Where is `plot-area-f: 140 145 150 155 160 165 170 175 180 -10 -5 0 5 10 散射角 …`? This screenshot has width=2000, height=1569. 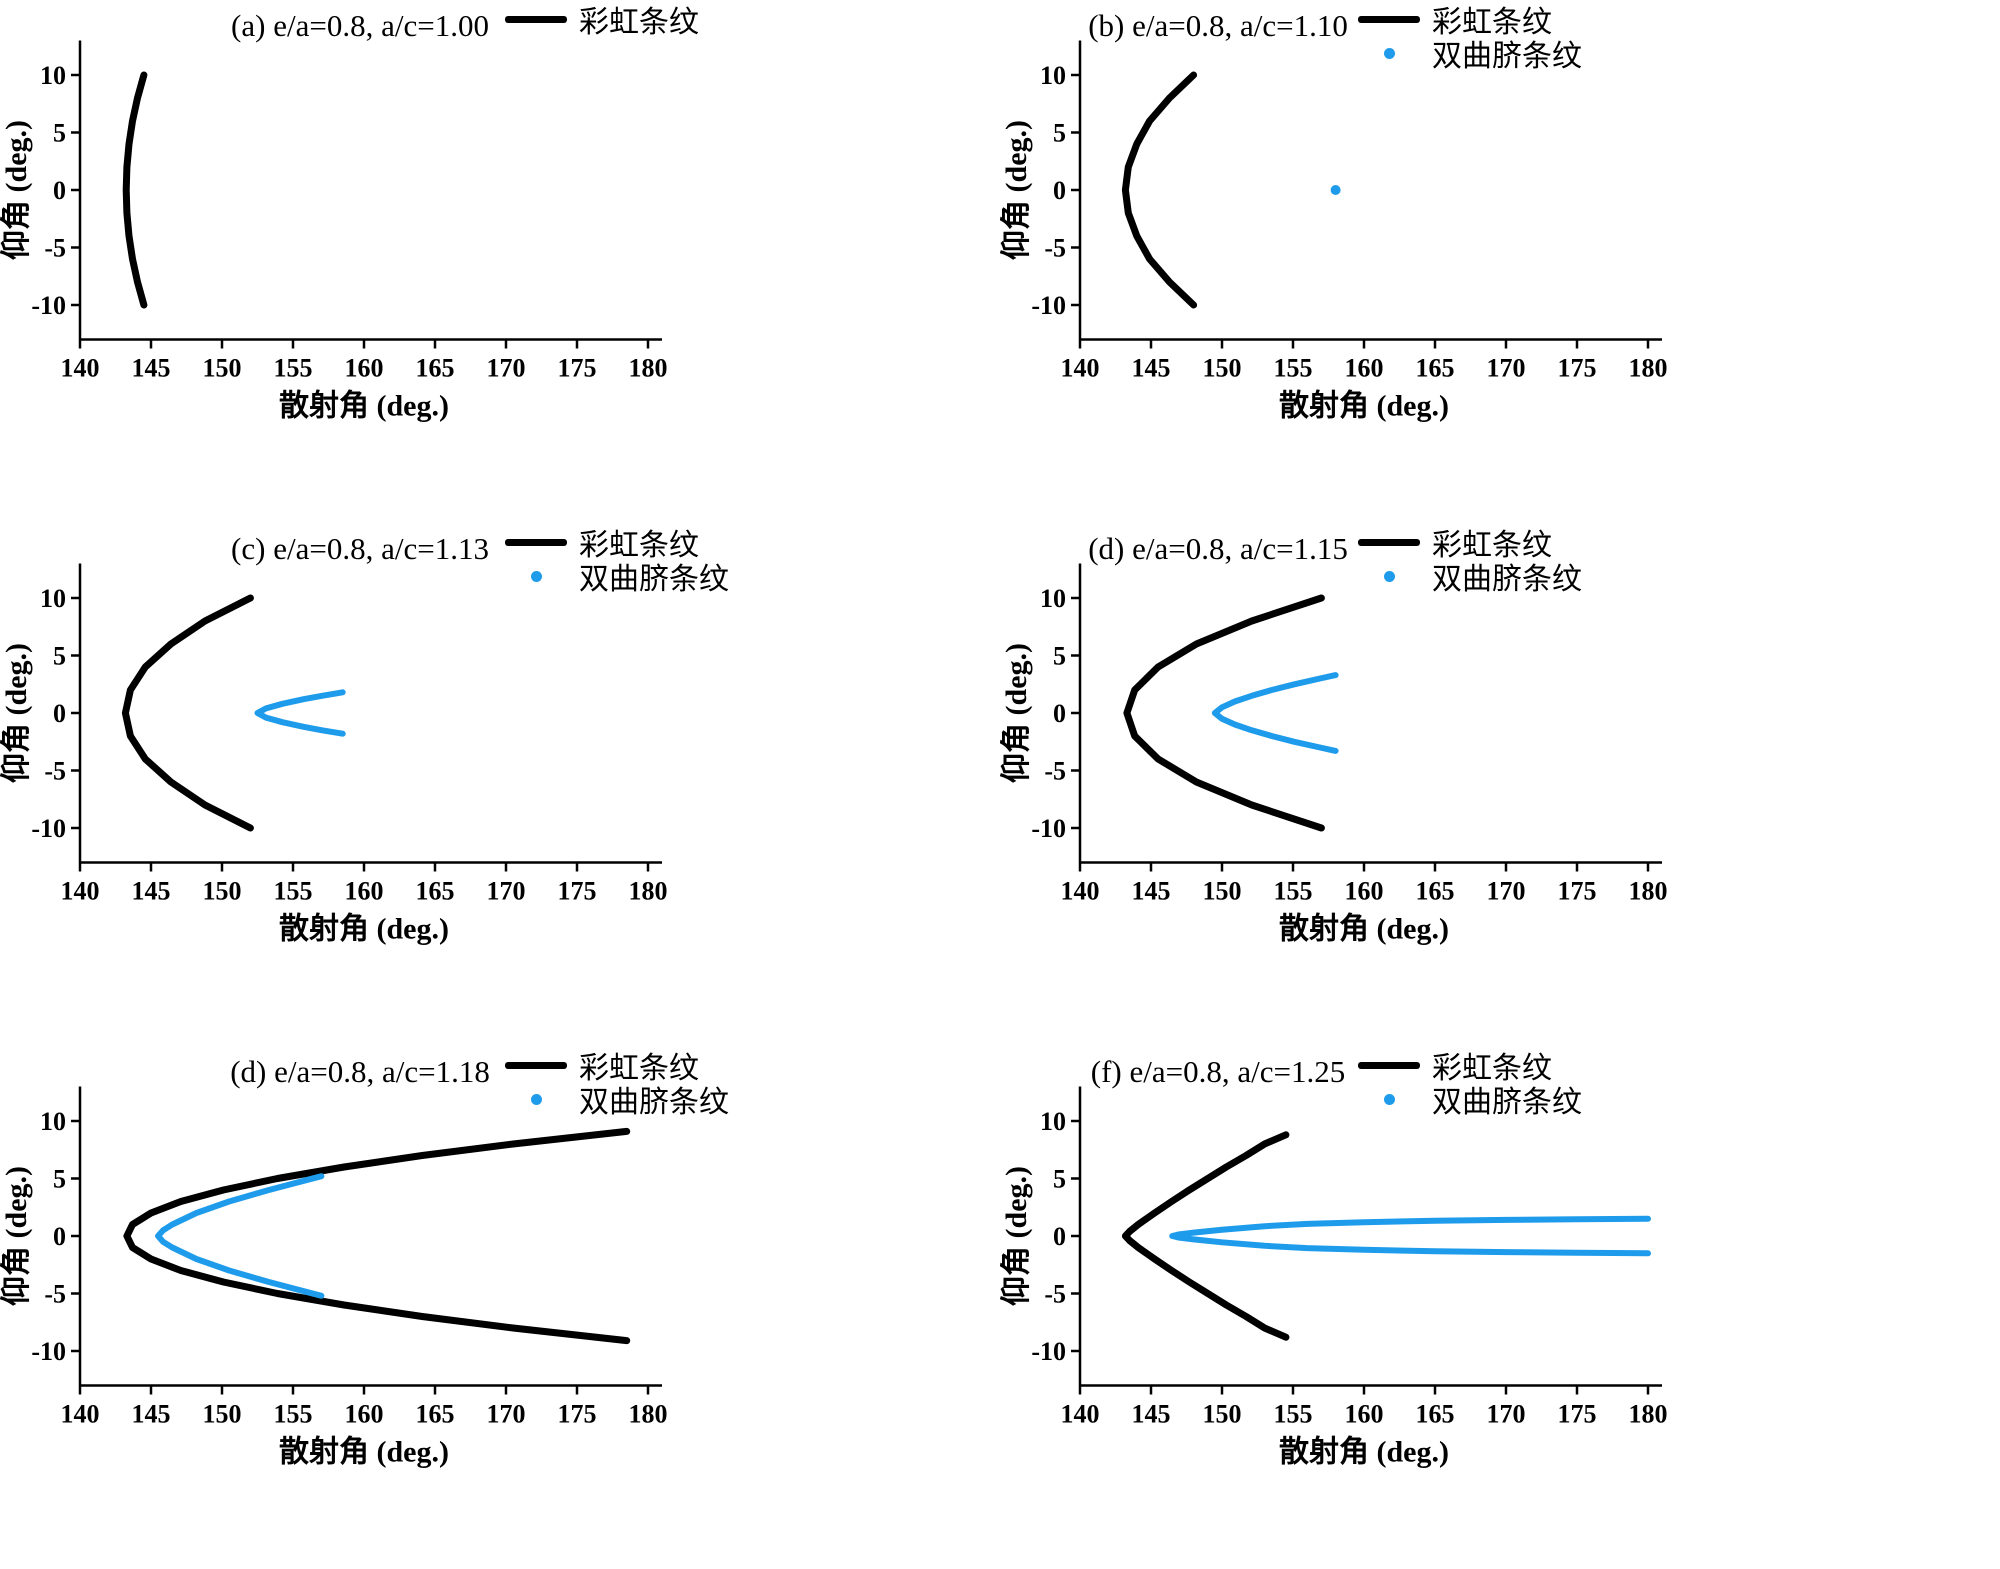
plot-area-f: 140 145 150 155 160 165 170 175 180 -10 -5 0 5 10 散射角 … is located at coordinates (1334, 1277).